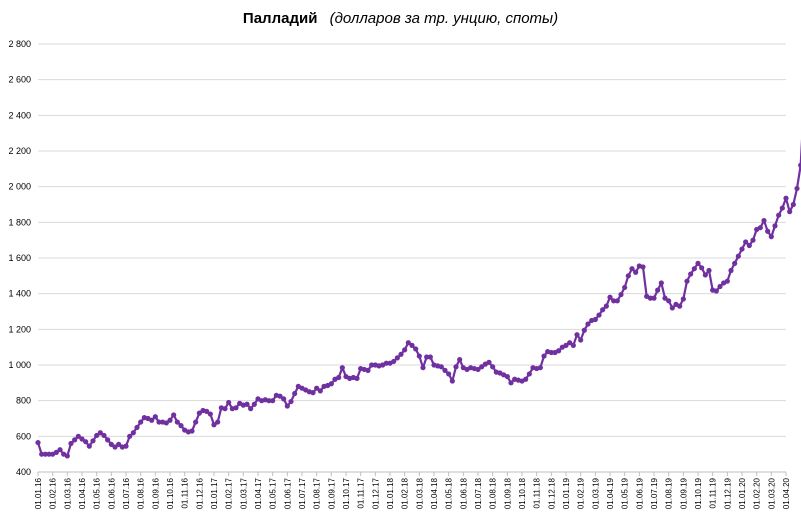  What do you see at coordinates (185, 492) in the screenshot?
I see `x-tick-label: 01.11.16` at bounding box center [185, 492].